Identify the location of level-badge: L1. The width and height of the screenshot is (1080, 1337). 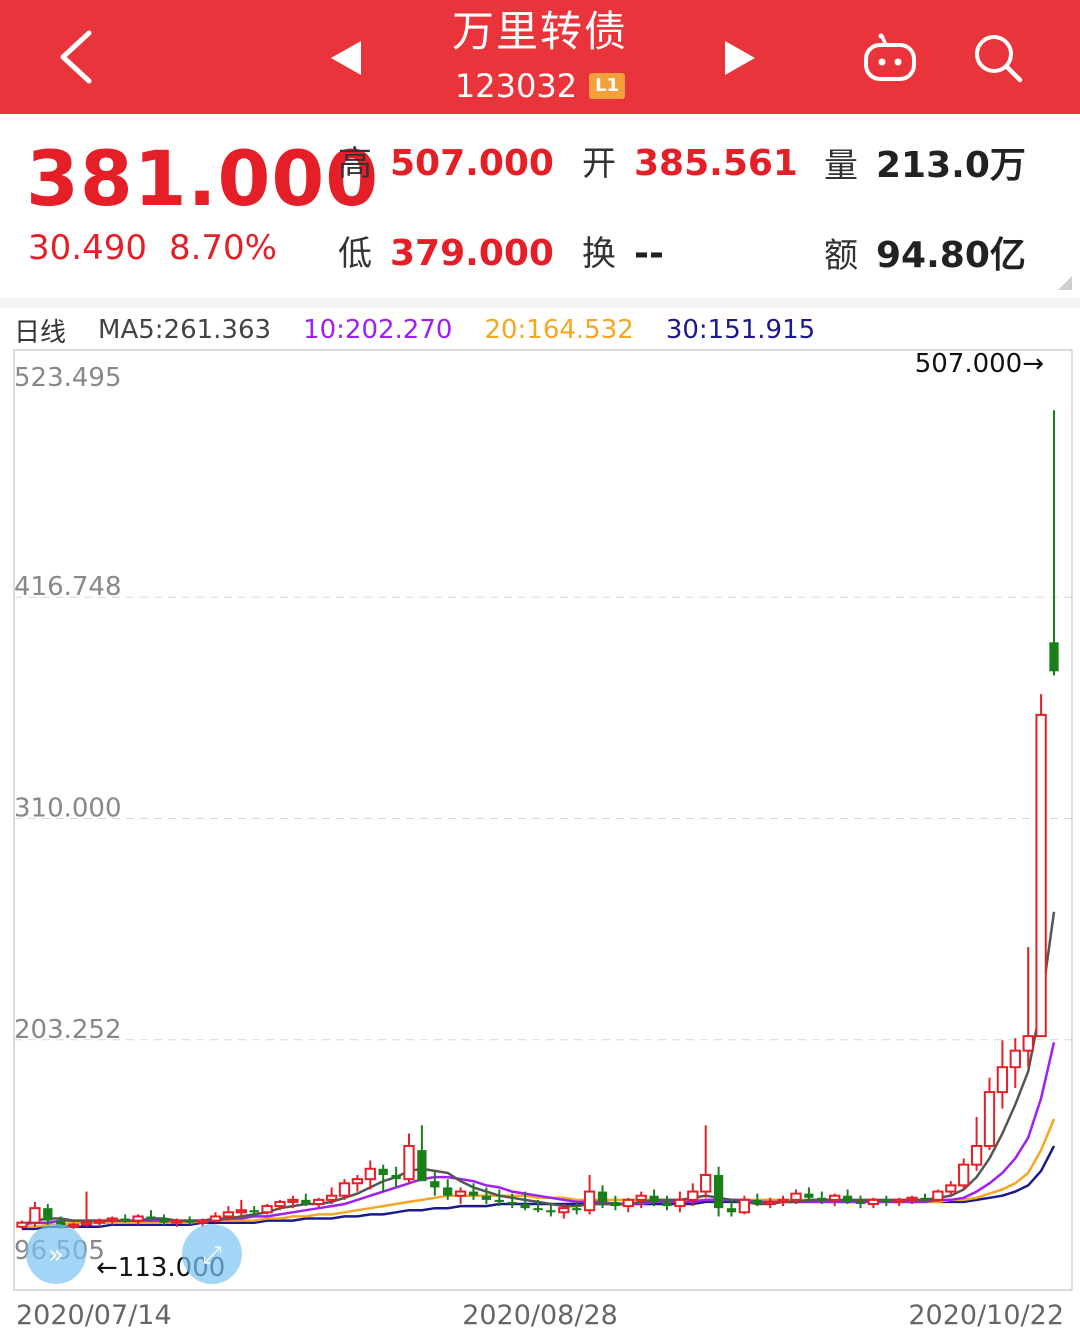
(607, 86).